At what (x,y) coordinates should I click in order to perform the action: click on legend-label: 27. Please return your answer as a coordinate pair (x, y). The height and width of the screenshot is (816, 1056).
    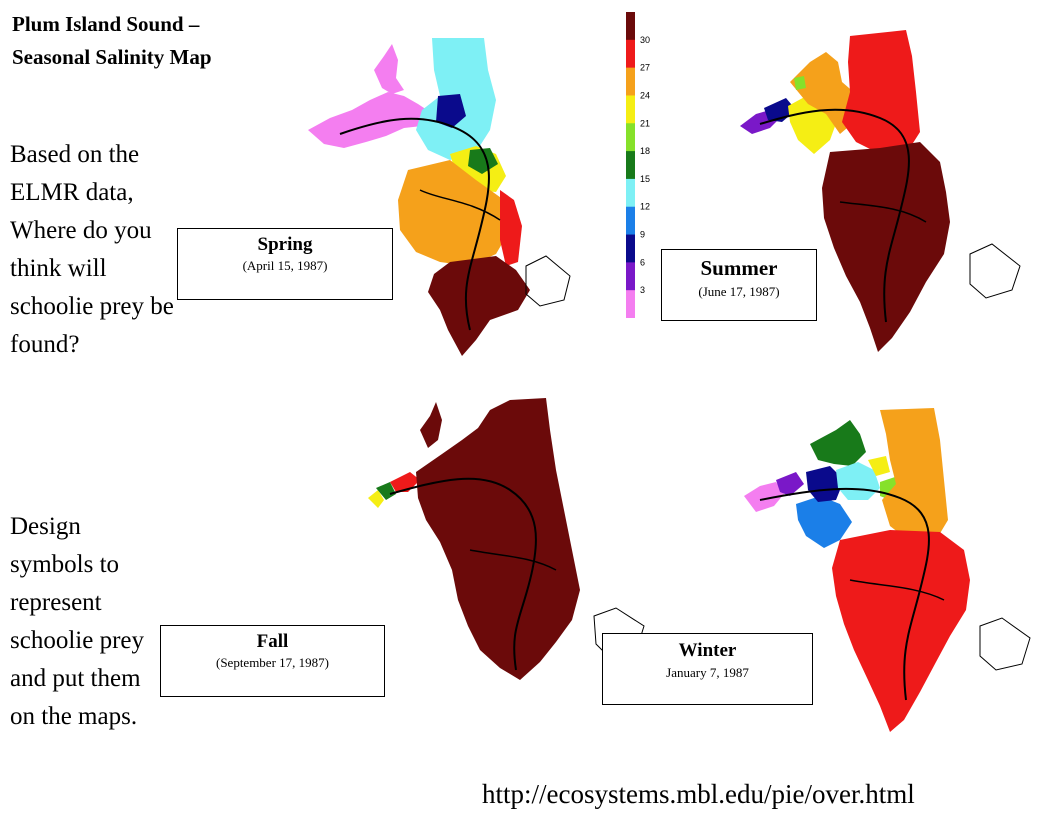
    Looking at the image, I should click on (645, 68).